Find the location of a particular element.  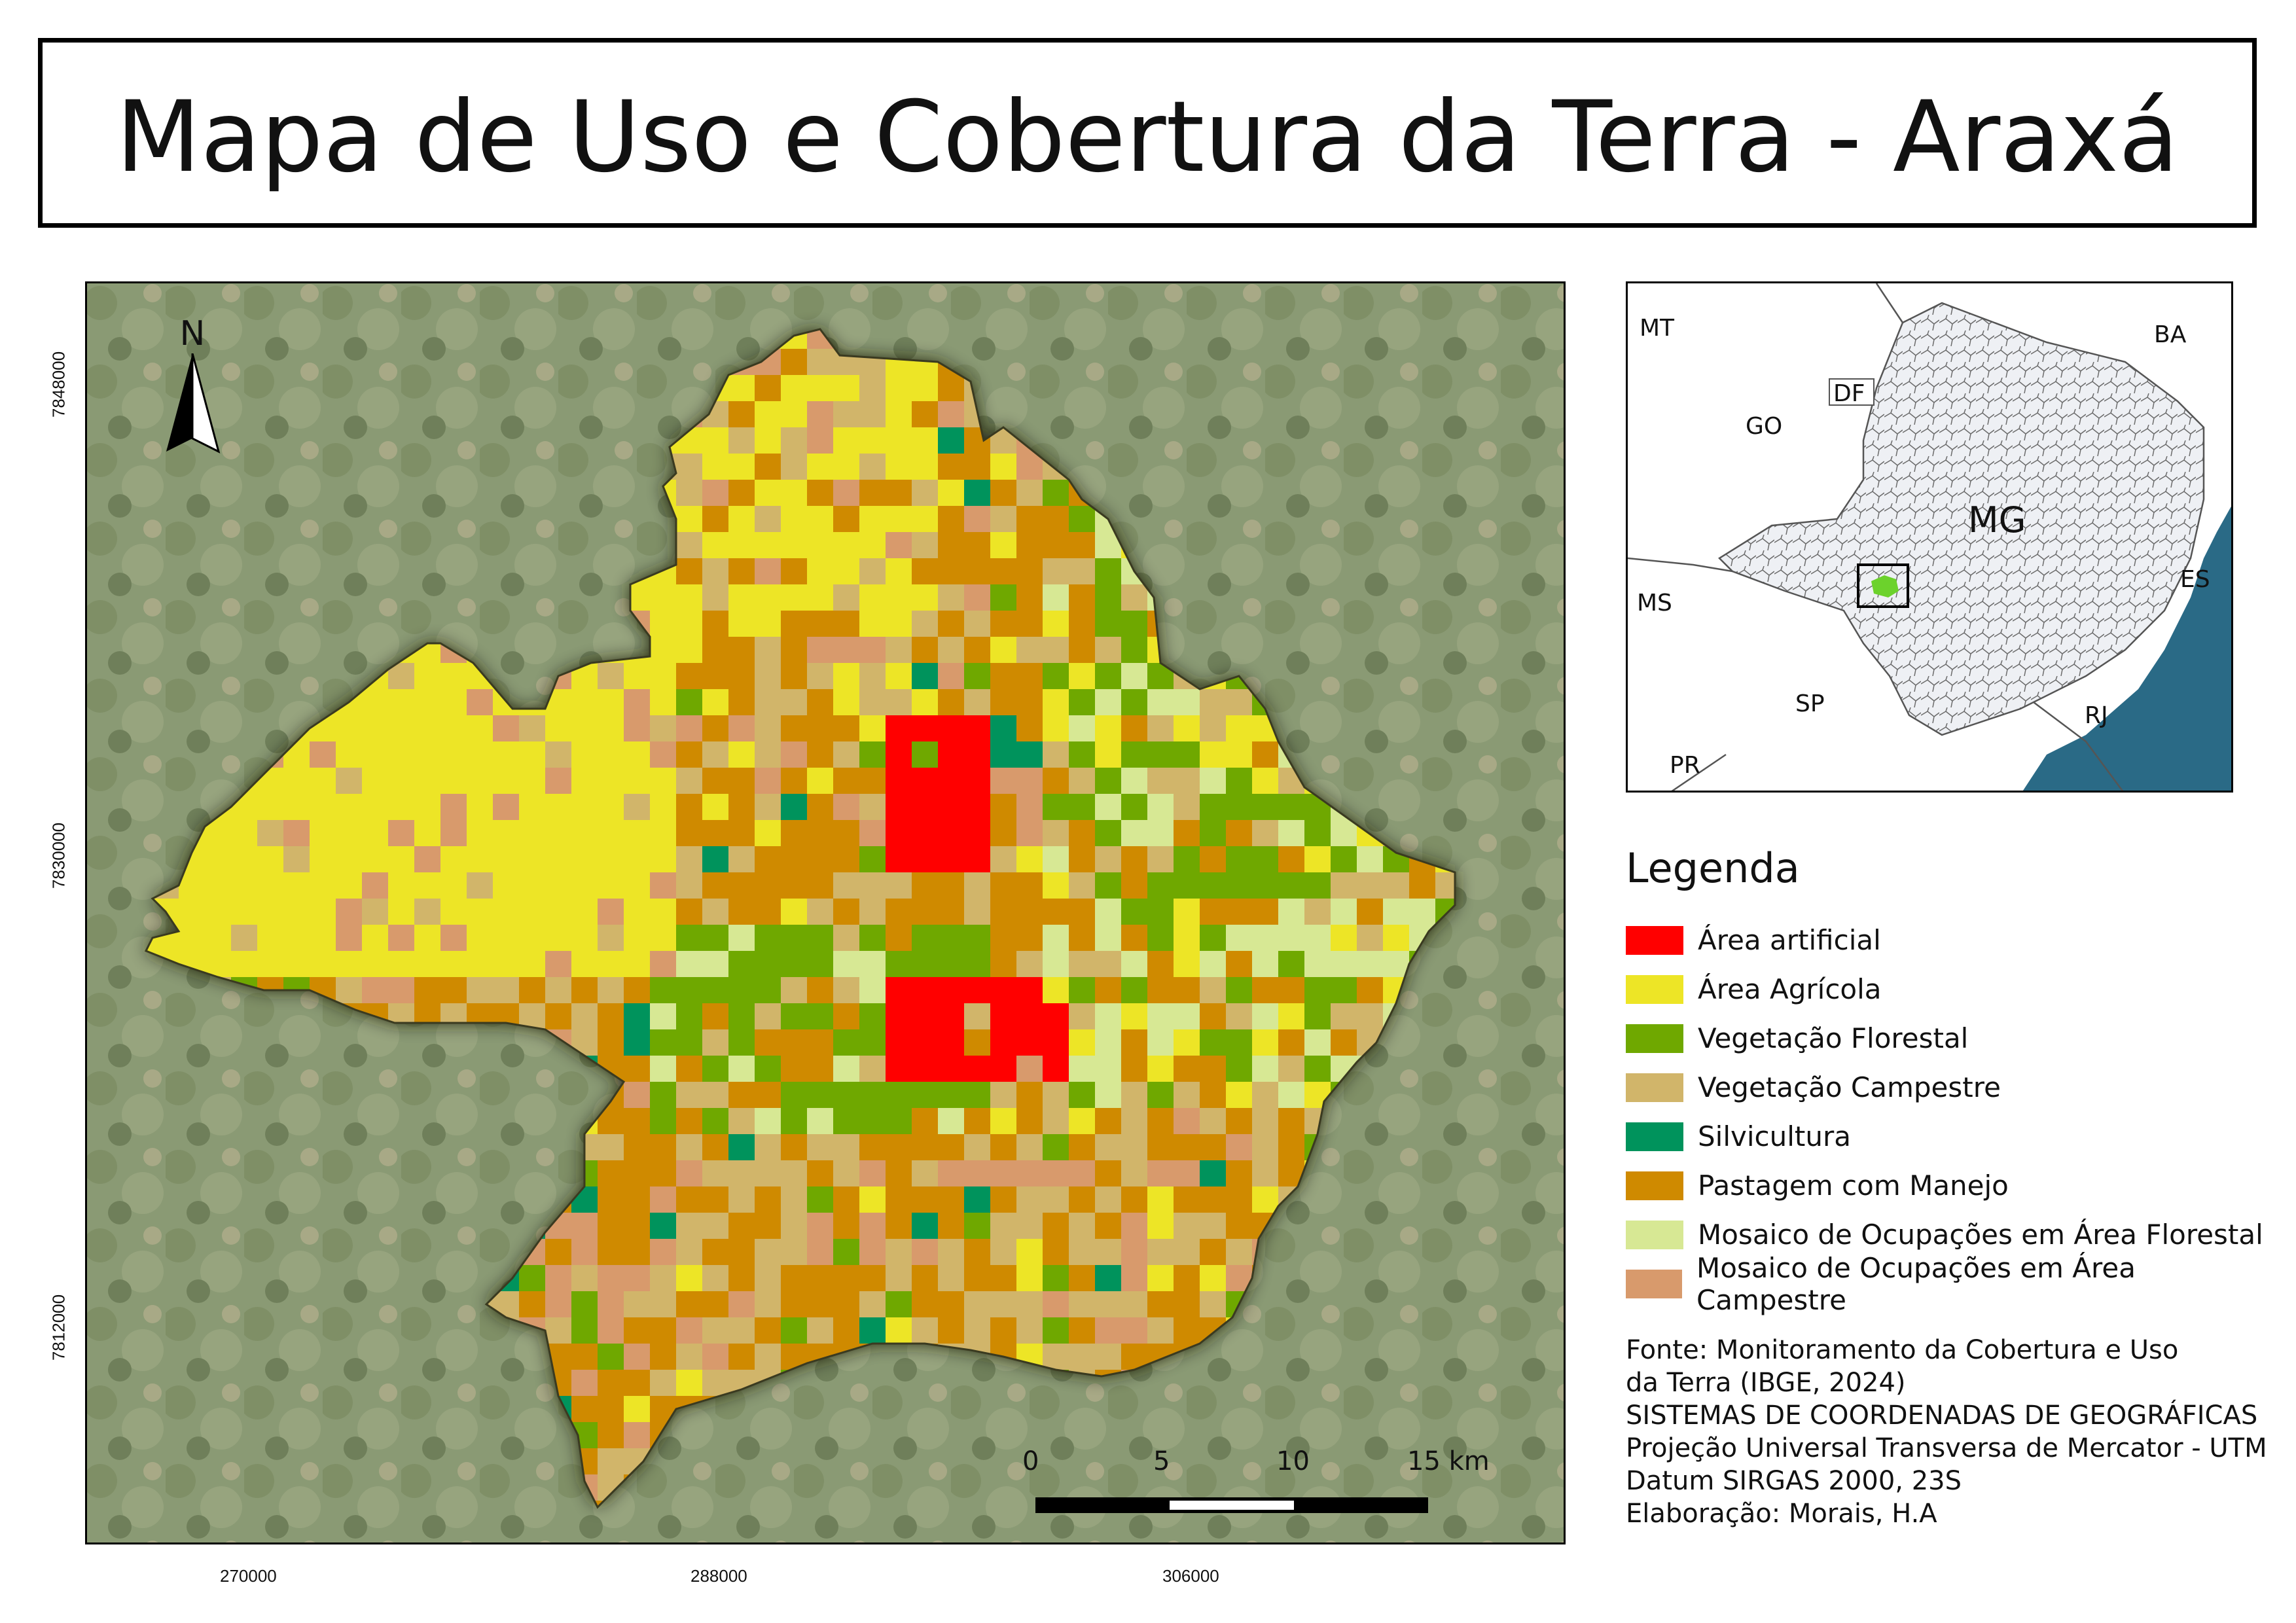

locator-map: MT BA DF GO MG MS ES SP RJ PR is located at coordinates (1929, 537).